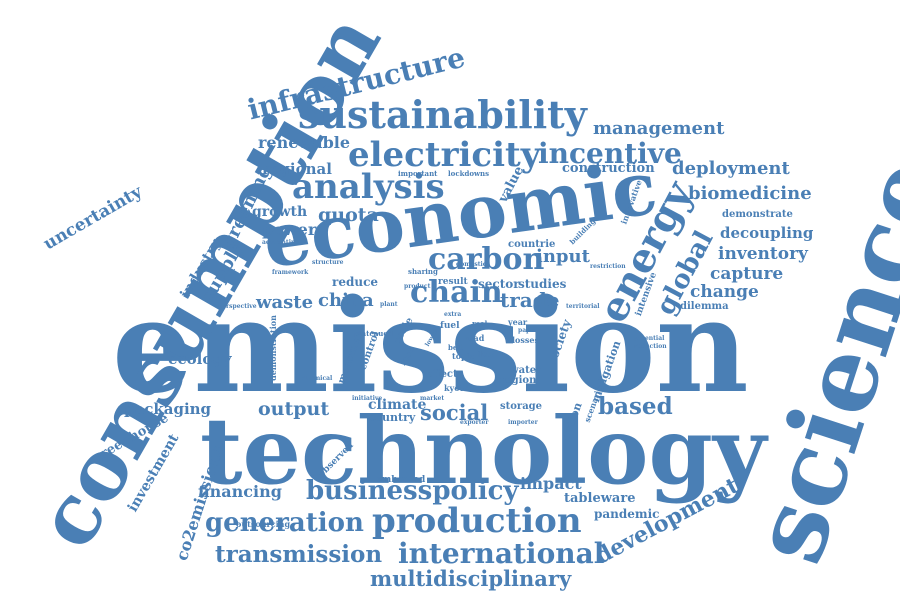  What do you see at coordinates (649, 338) in the screenshot?
I see `word-potential: potential` at bounding box center [649, 338].